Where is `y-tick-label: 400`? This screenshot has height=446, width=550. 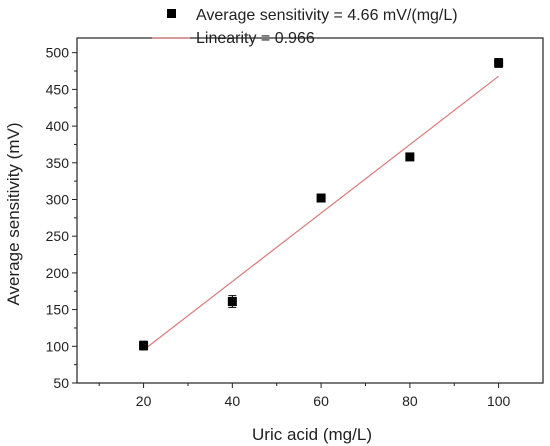
y-tick-label: 400 is located at coordinates (58, 126).